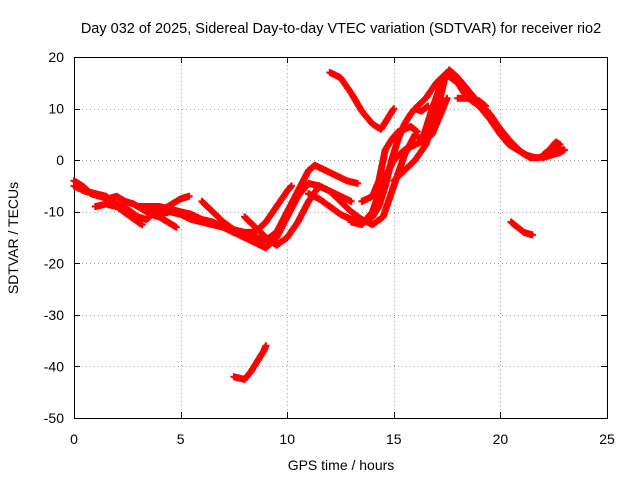 The image size is (640, 480). What do you see at coordinates (54, 366) in the screenshot?
I see `y-tick-label: -40` at bounding box center [54, 366].